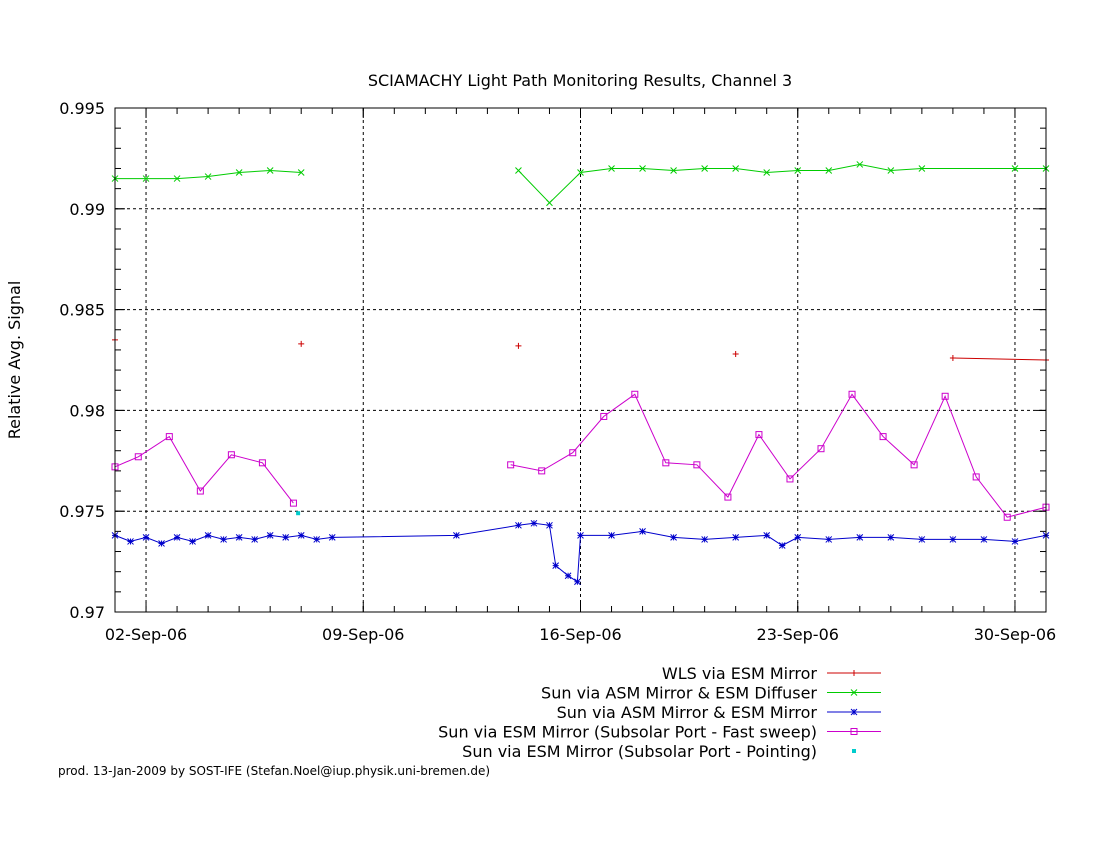 The image size is (1100, 850). I want to click on y-tick-label: 0.995, so click(82, 108).